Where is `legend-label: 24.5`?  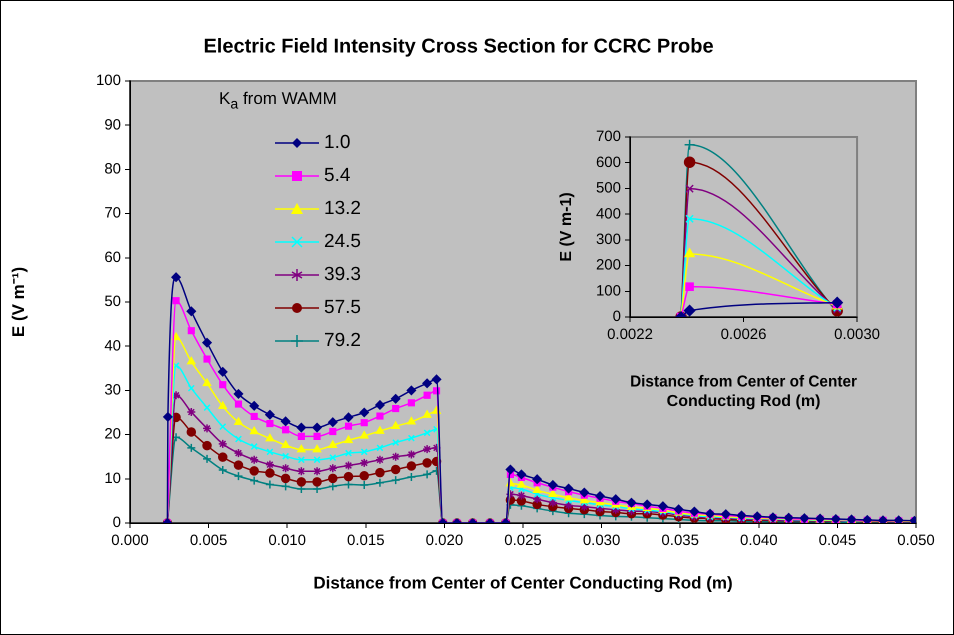 legend-label: 24.5 is located at coordinates (342, 241).